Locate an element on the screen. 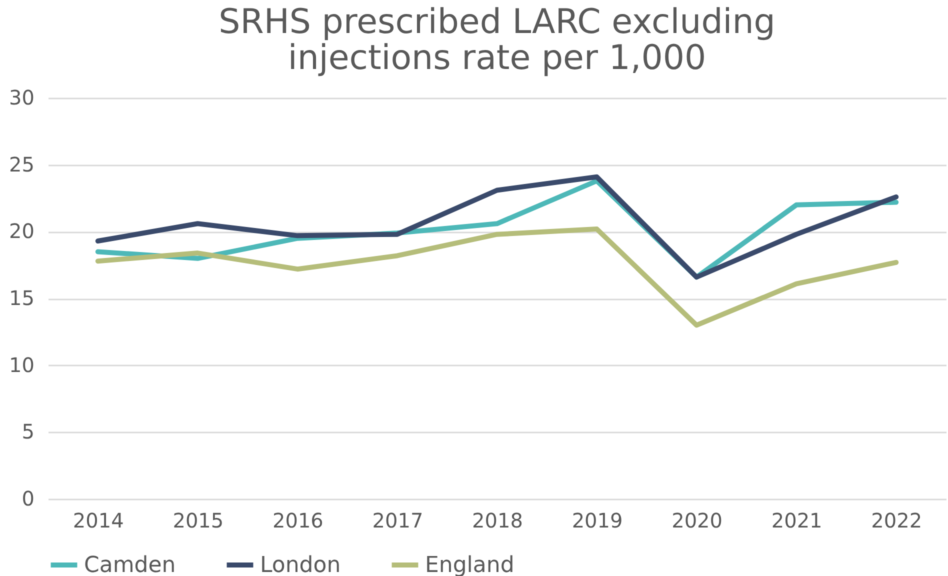 This screenshot has height=576, width=948. x-tick-label: 2015 is located at coordinates (198, 520).